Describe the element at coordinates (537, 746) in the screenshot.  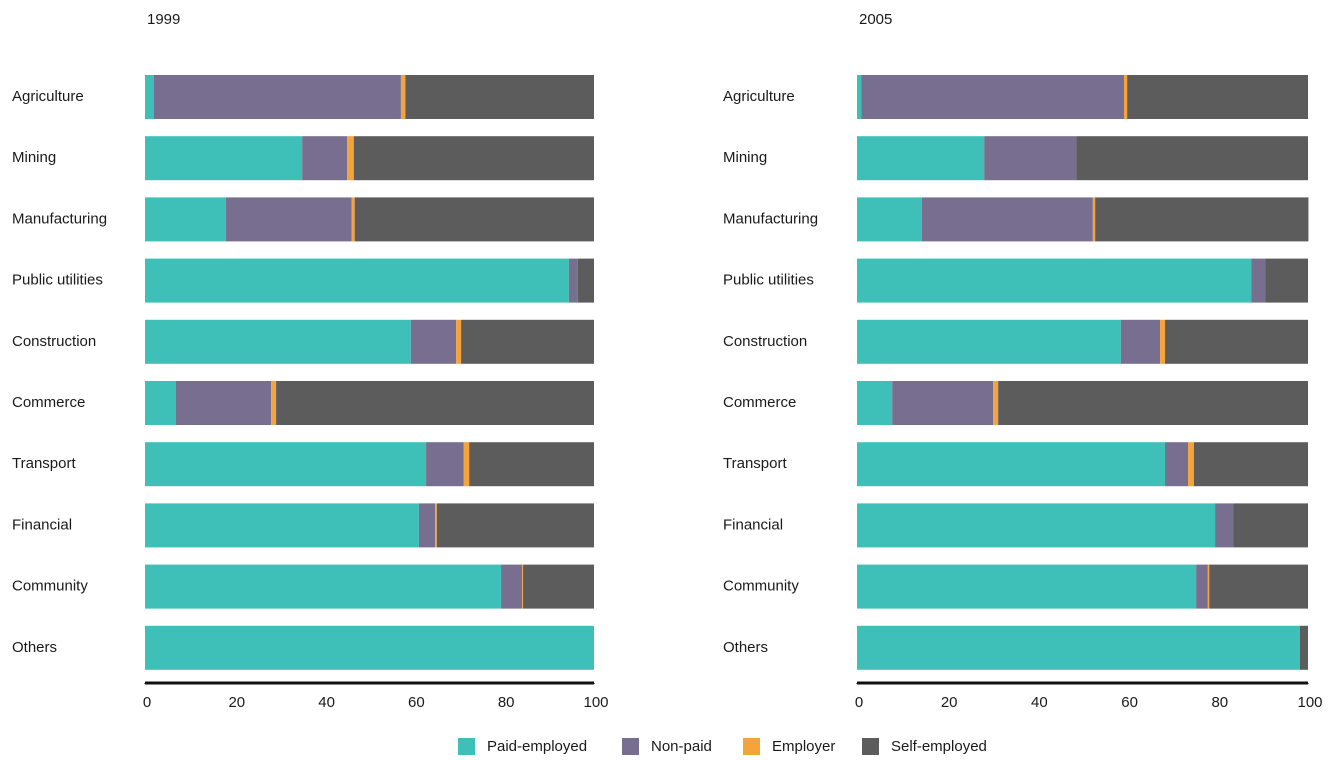
I see `legend-label: Paid-employed` at that location.